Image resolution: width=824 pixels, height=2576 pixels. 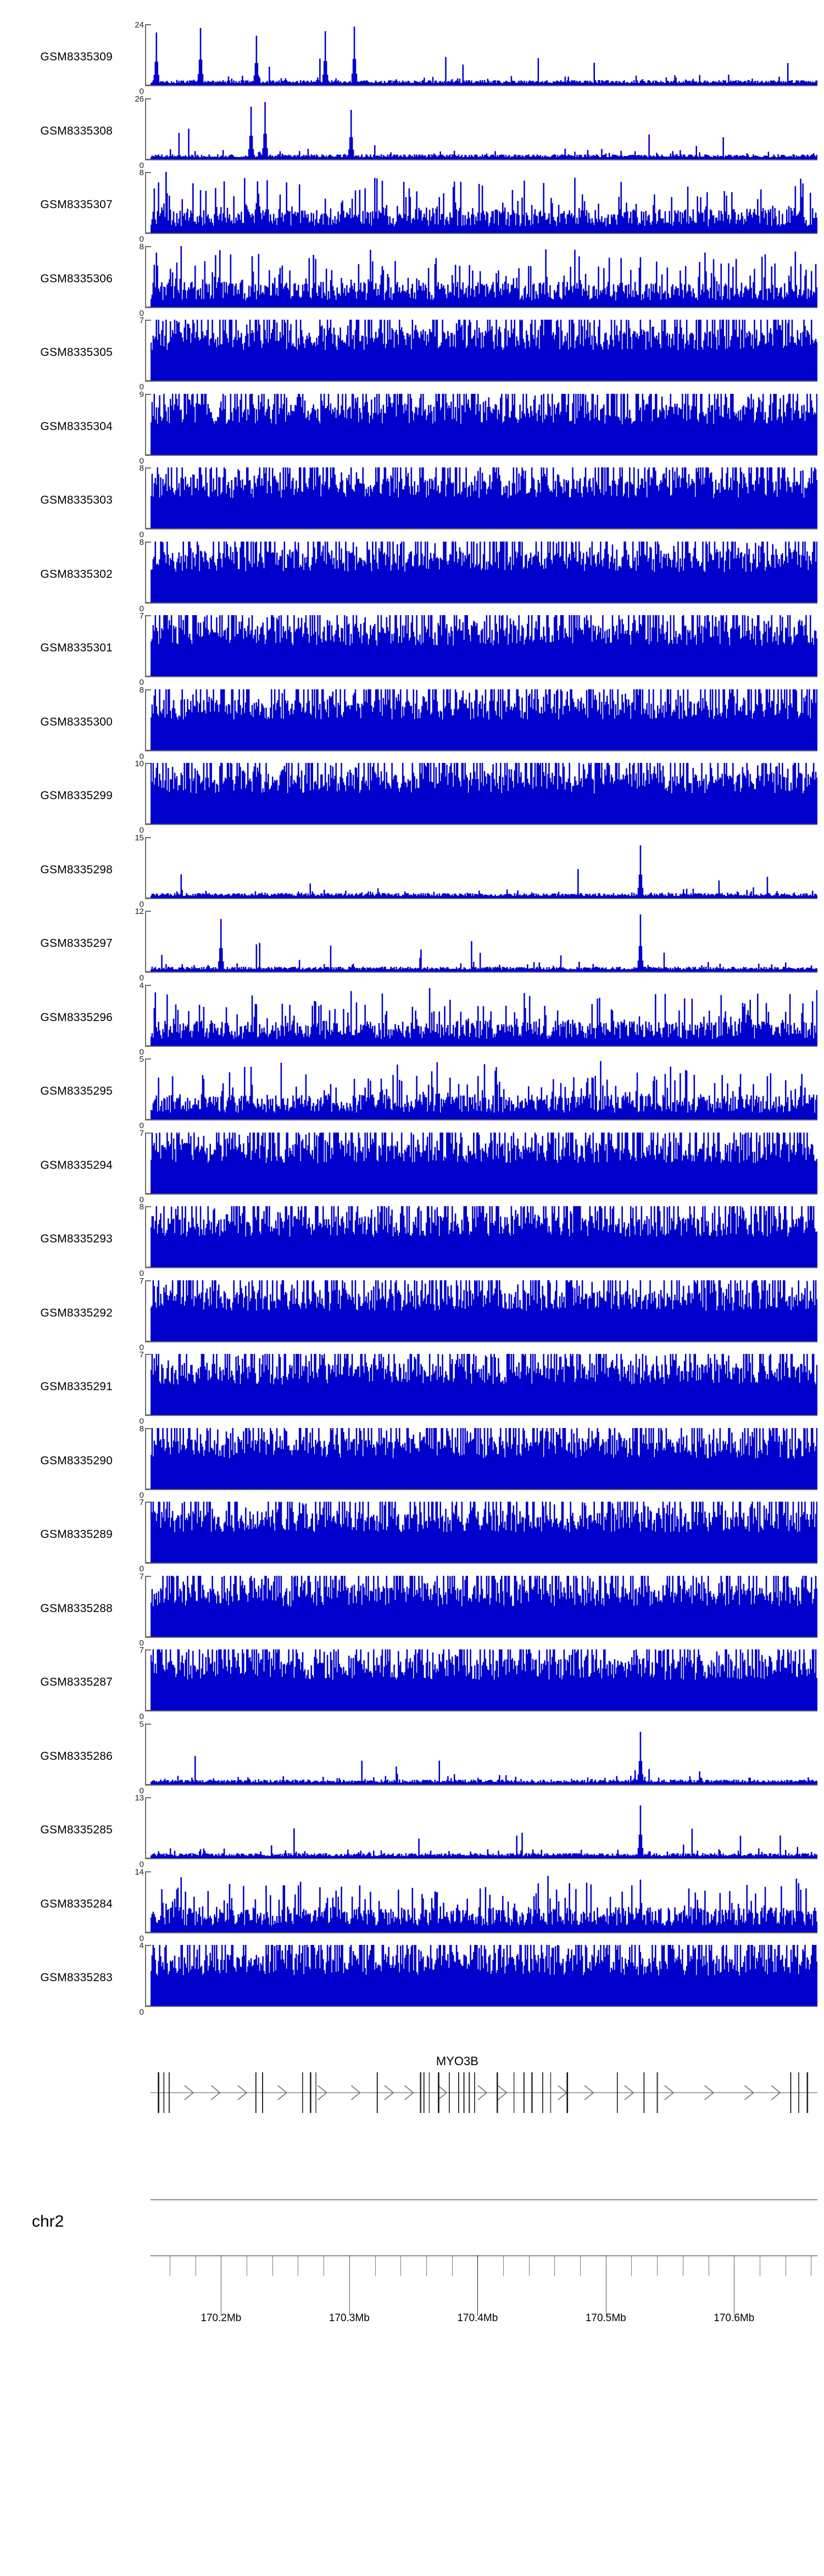 What do you see at coordinates (412, 2091) in the screenshot?
I see `gene-annotation-track: MYO3B` at bounding box center [412, 2091].